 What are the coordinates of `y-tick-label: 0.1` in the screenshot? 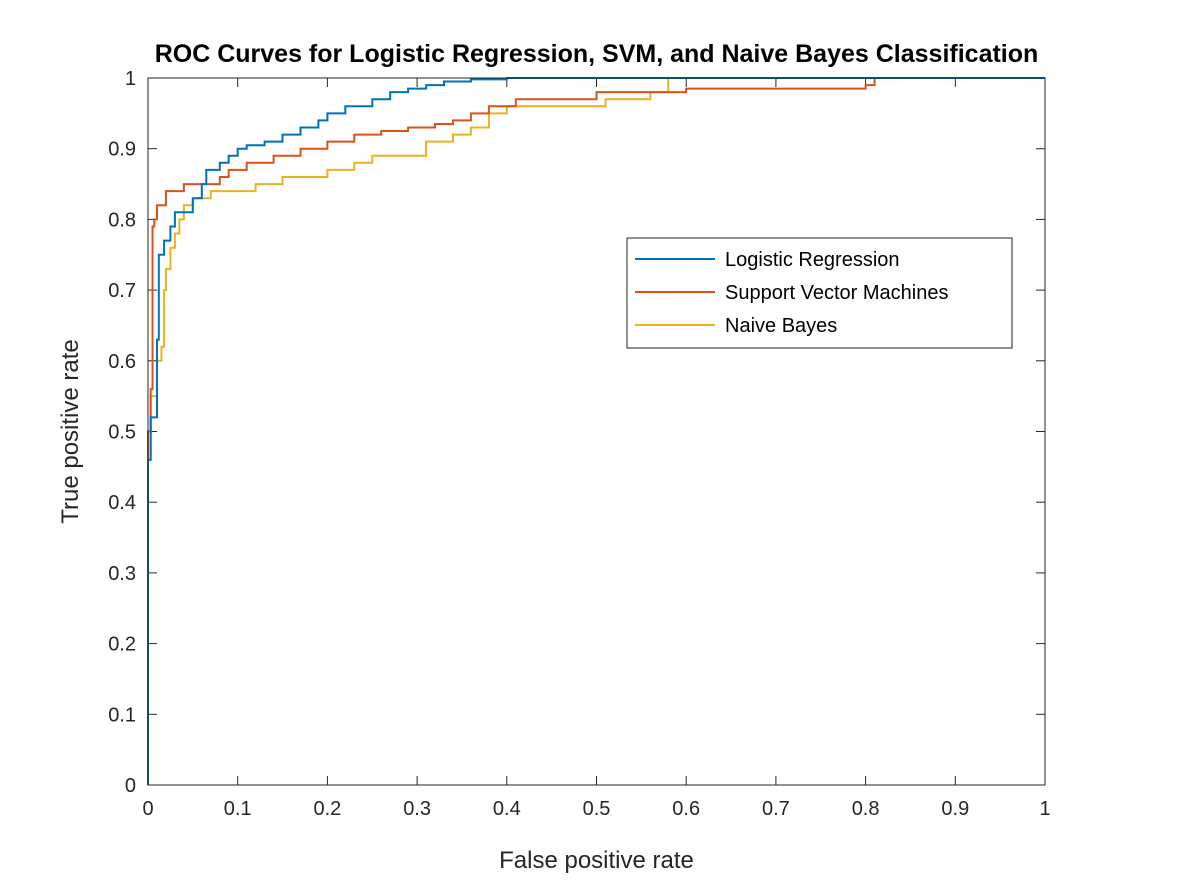 It's located at (122, 715).